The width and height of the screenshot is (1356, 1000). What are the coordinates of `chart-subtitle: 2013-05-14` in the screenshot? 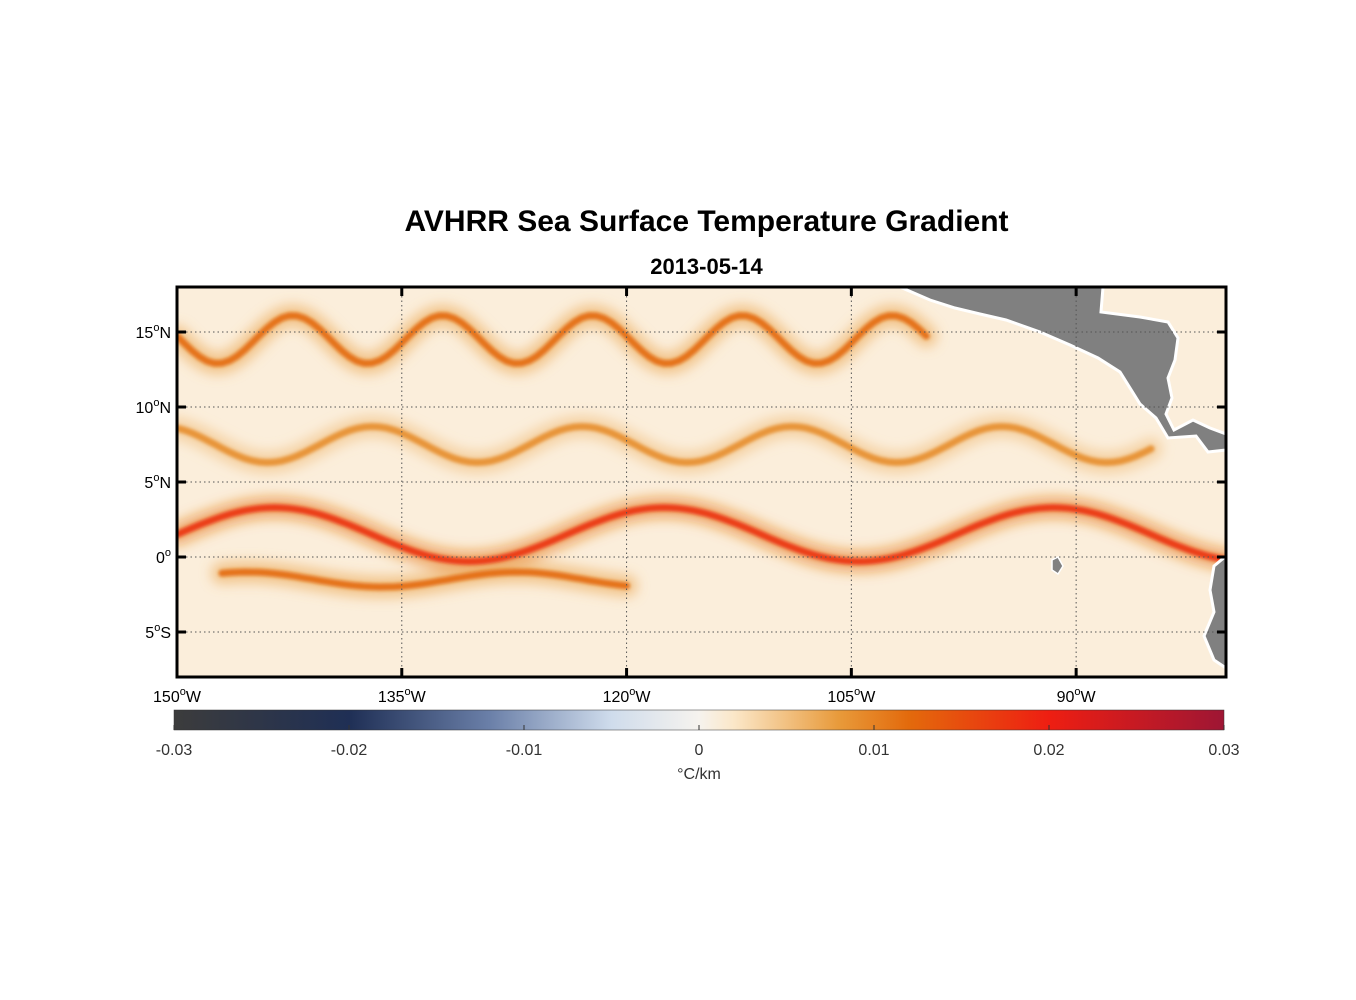 It's located at (706, 266).